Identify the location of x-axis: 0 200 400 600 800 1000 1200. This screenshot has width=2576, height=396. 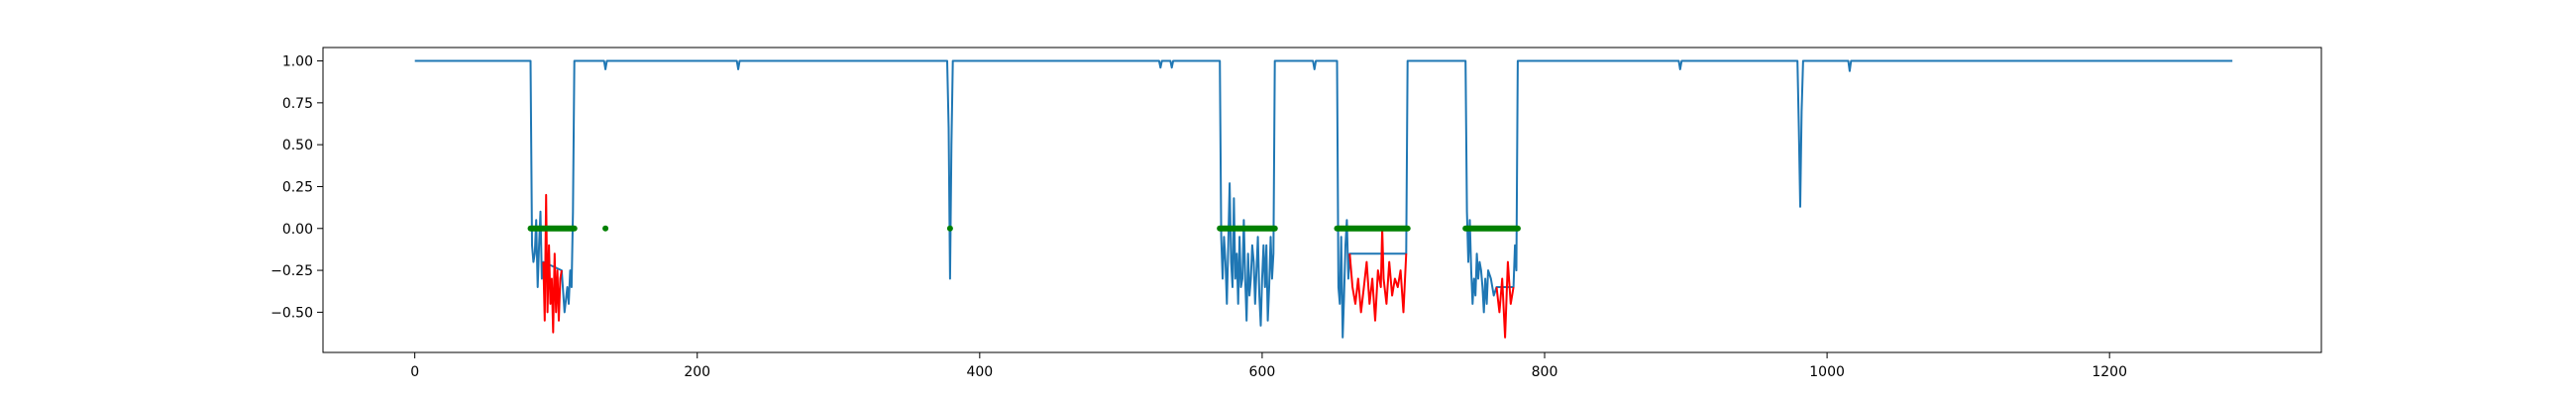
(1268, 366).